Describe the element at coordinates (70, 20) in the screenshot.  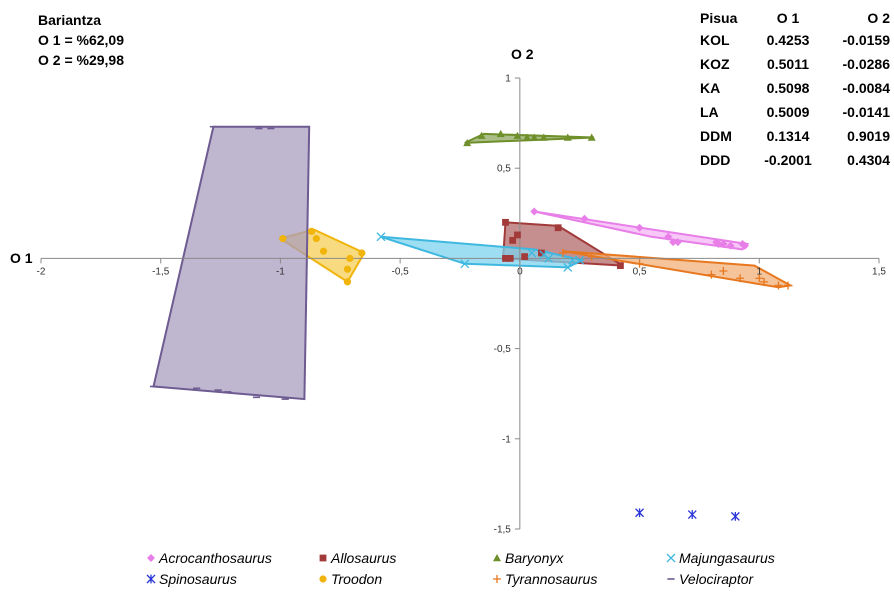
I see `variance-title: Bariantza` at that location.